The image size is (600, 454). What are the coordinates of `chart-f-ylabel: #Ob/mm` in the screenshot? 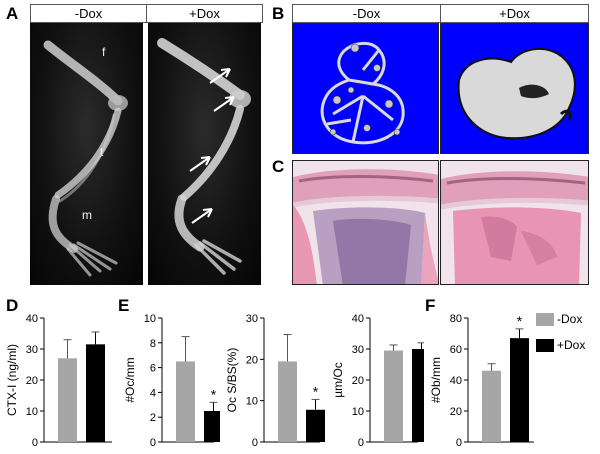 It's located at (436, 380).